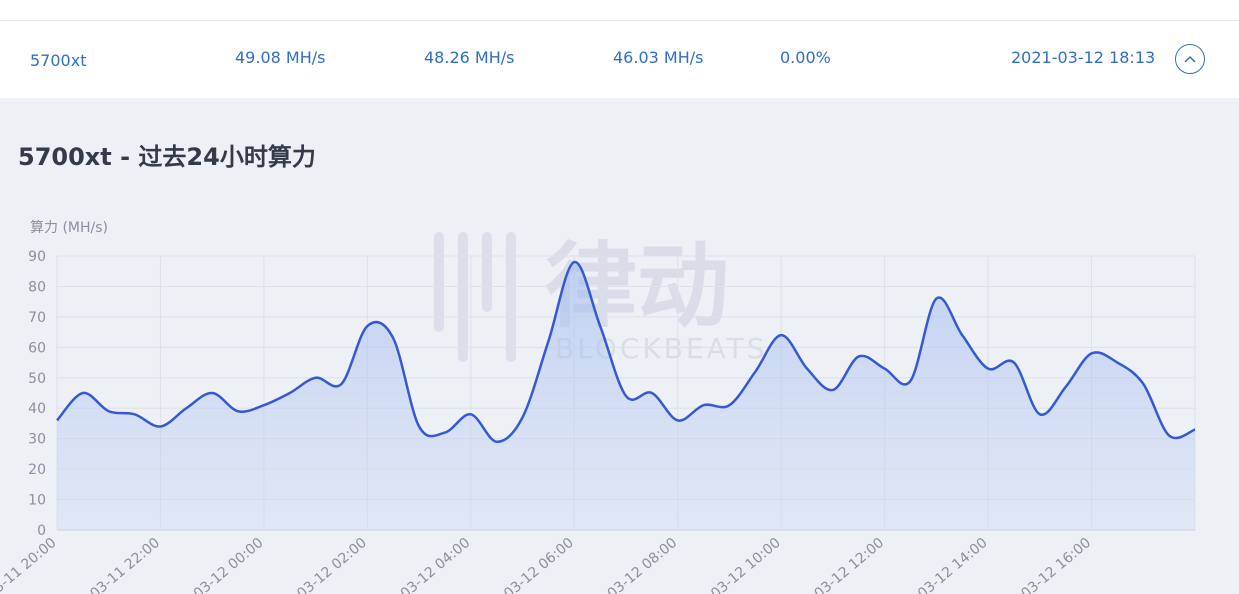 Image resolution: width=1239 pixels, height=594 pixels. What do you see at coordinates (37, 501) in the screenshot?
I see `y-tick-label: 10` at bounding box center [37, 501].